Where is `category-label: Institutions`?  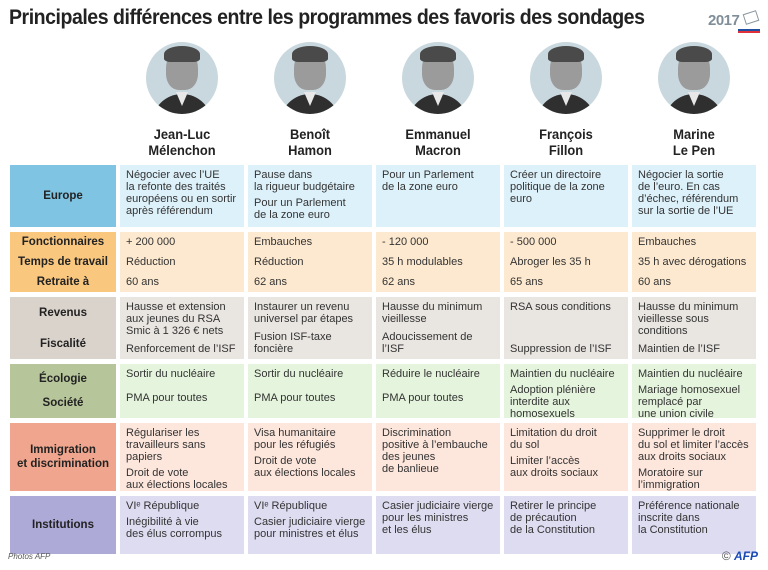
category-label: Institutions is located at coordinates (63, 525).